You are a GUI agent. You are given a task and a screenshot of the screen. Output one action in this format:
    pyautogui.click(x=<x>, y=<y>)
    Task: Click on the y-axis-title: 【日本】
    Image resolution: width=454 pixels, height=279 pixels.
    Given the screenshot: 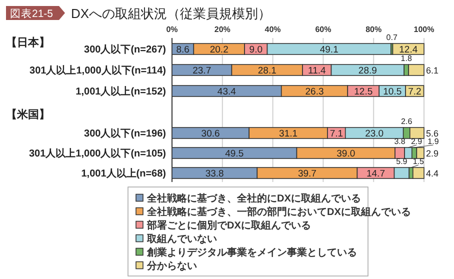 What is the action you would take?
    pyautogui.click(x=28, y=42)
    